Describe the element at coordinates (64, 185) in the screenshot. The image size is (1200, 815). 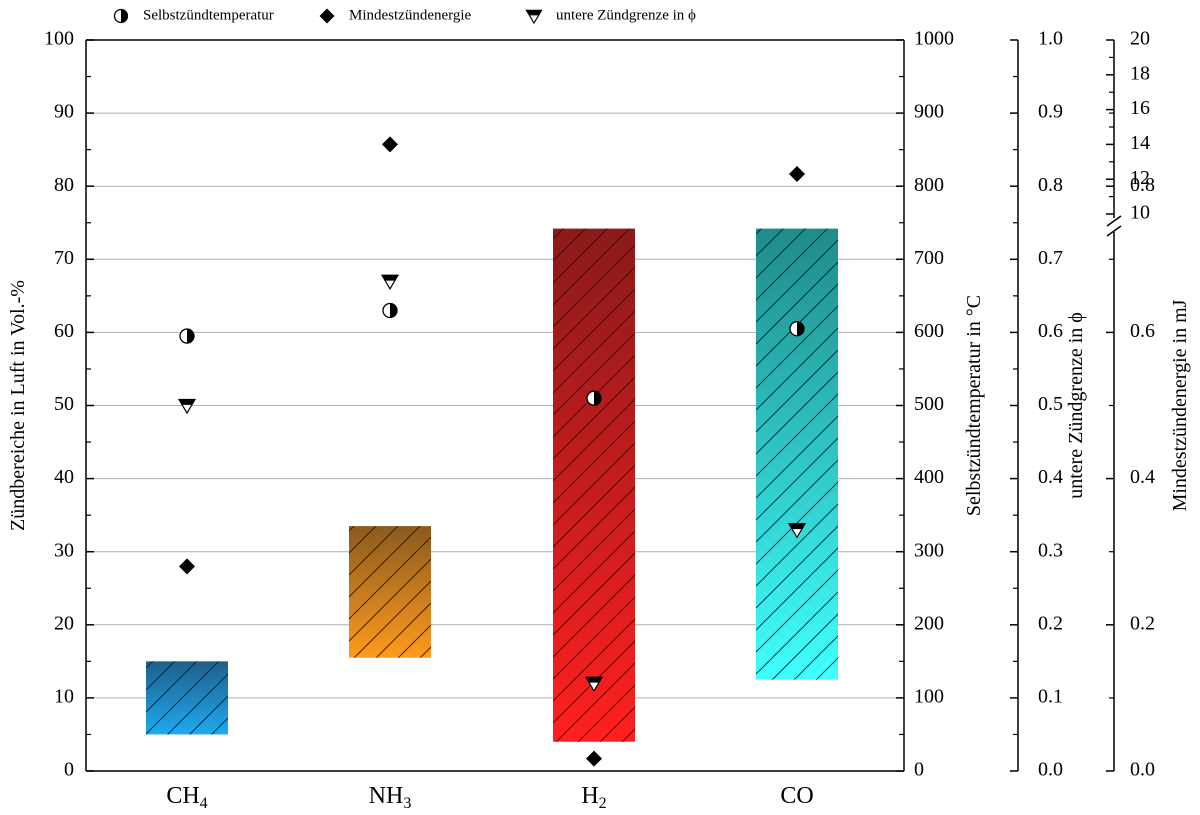
I see `left-tick-label: 80` at that location.